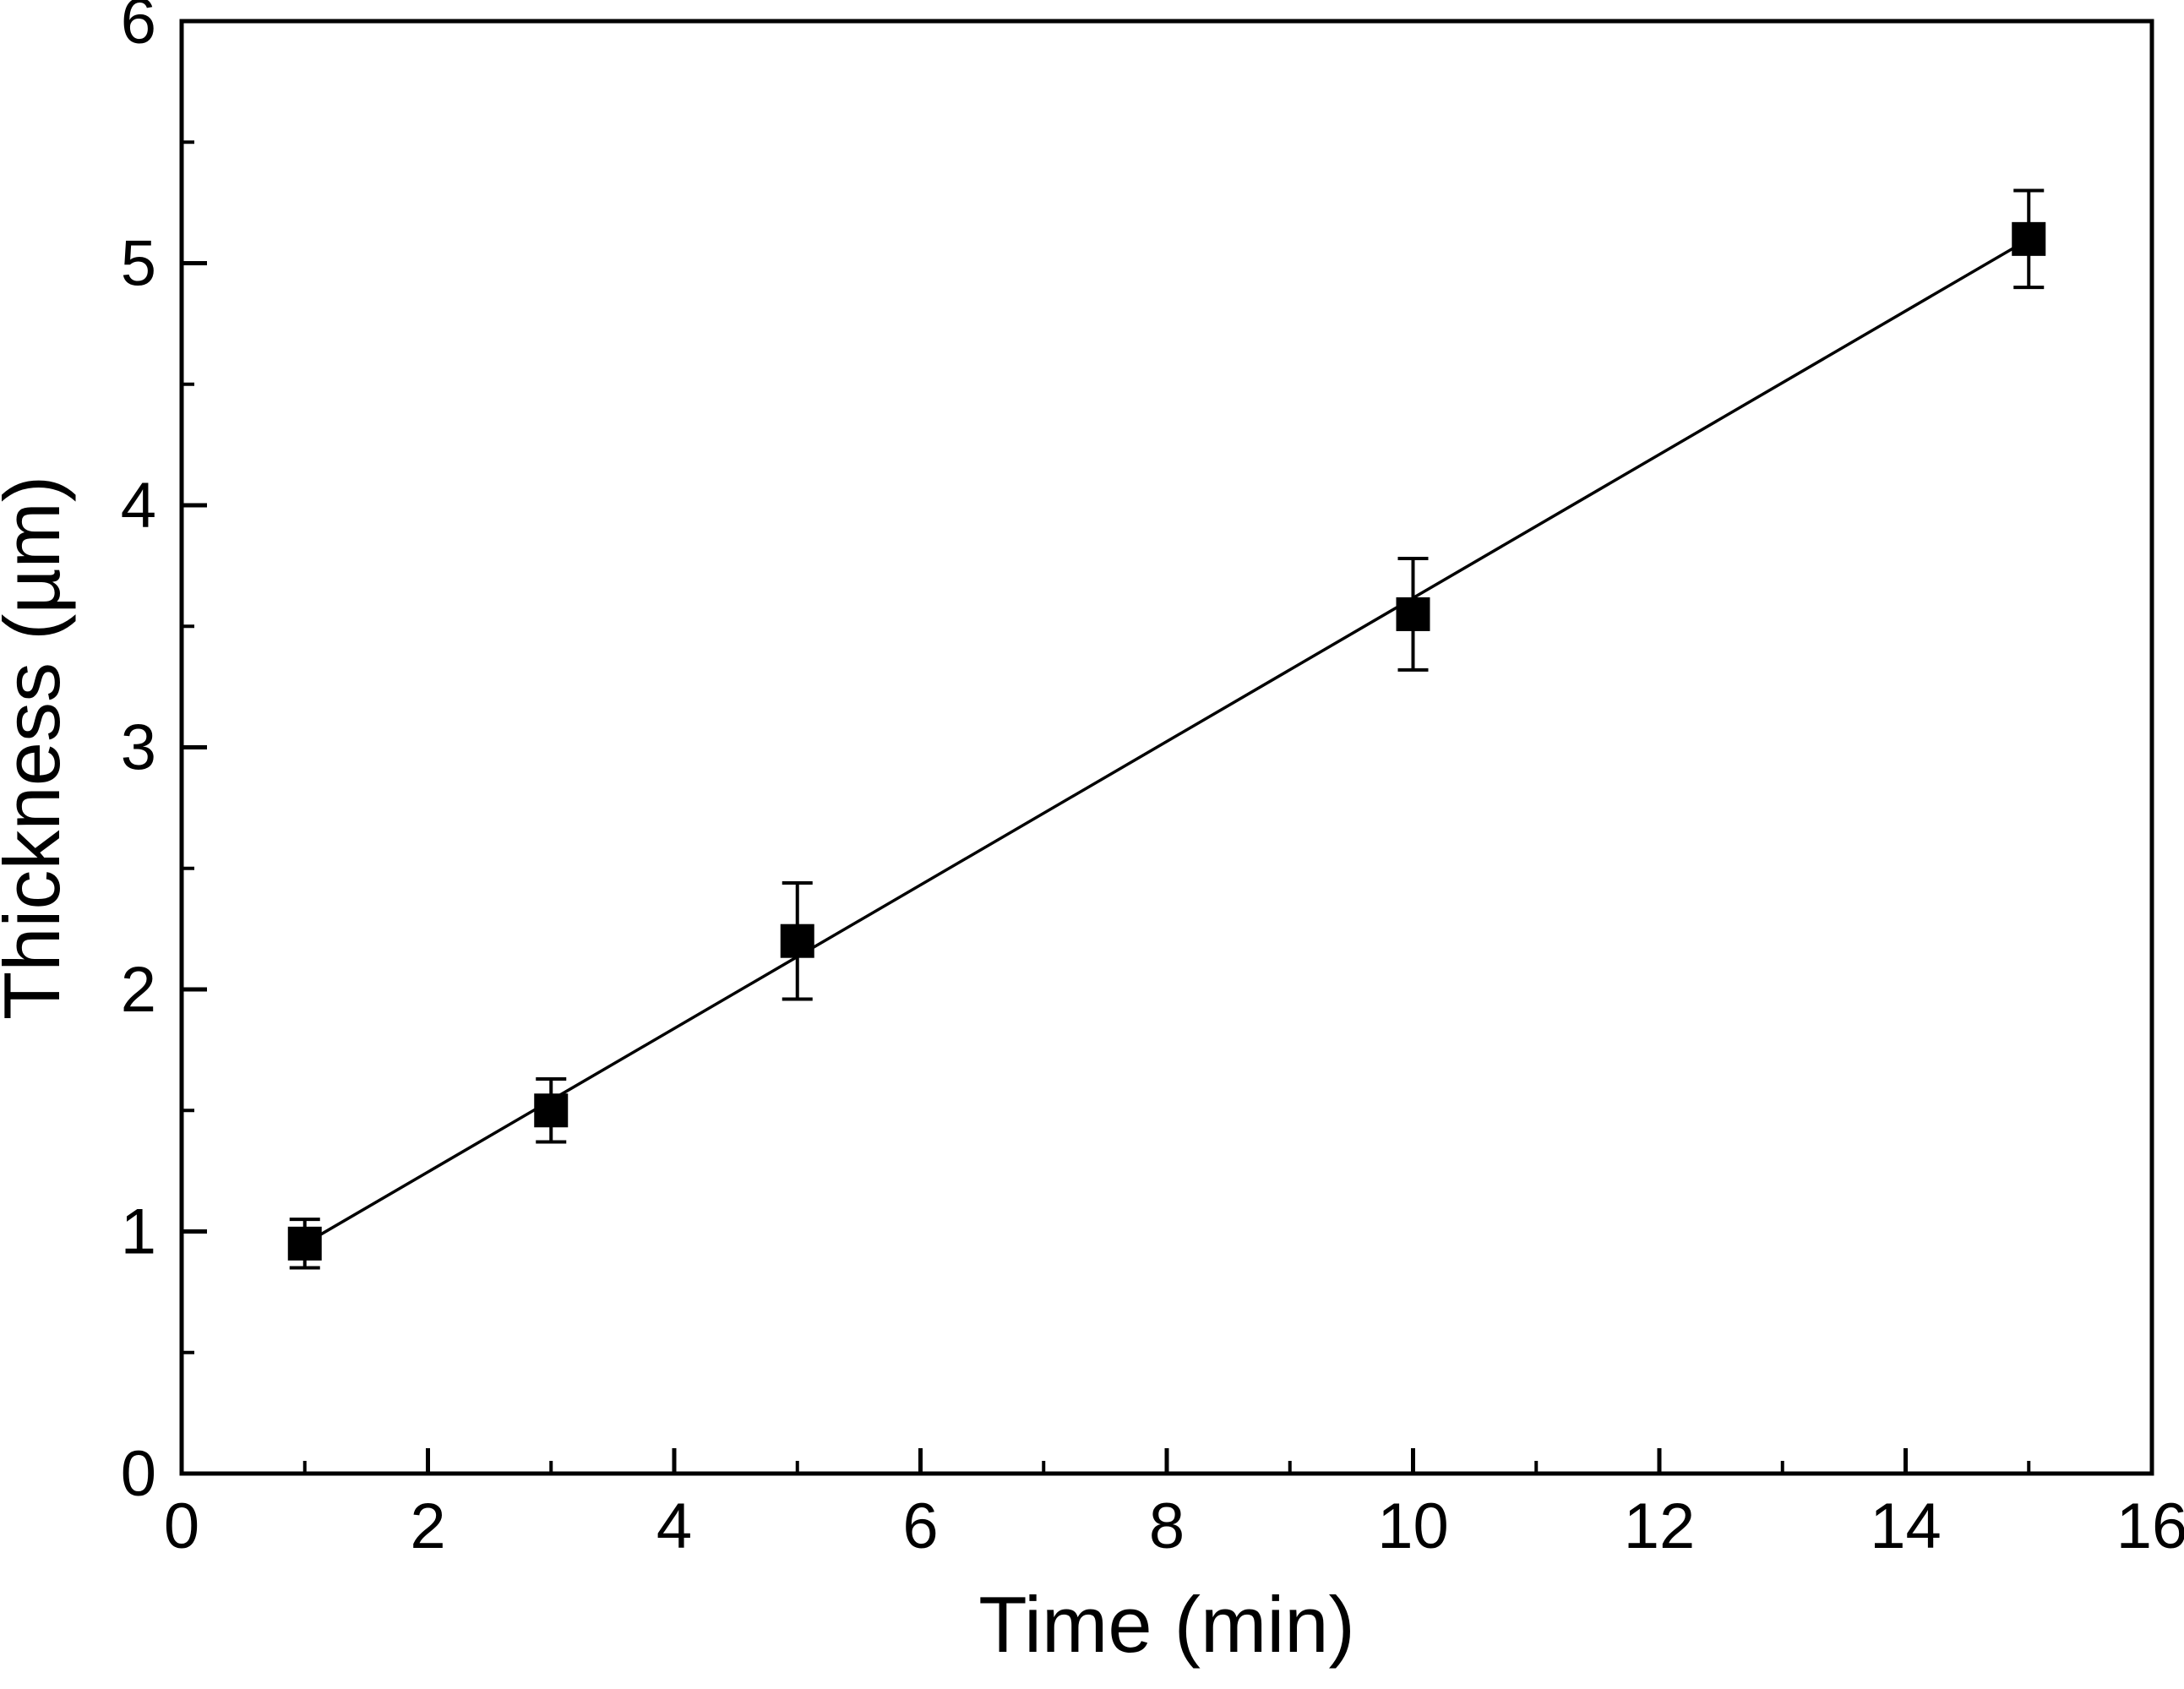 This screenshot has height=1689, width=2184. What do you see at coordinates (138, 28) in the screenshot?
I see `y-tick-label: 6` at bounding box center [138, 28].